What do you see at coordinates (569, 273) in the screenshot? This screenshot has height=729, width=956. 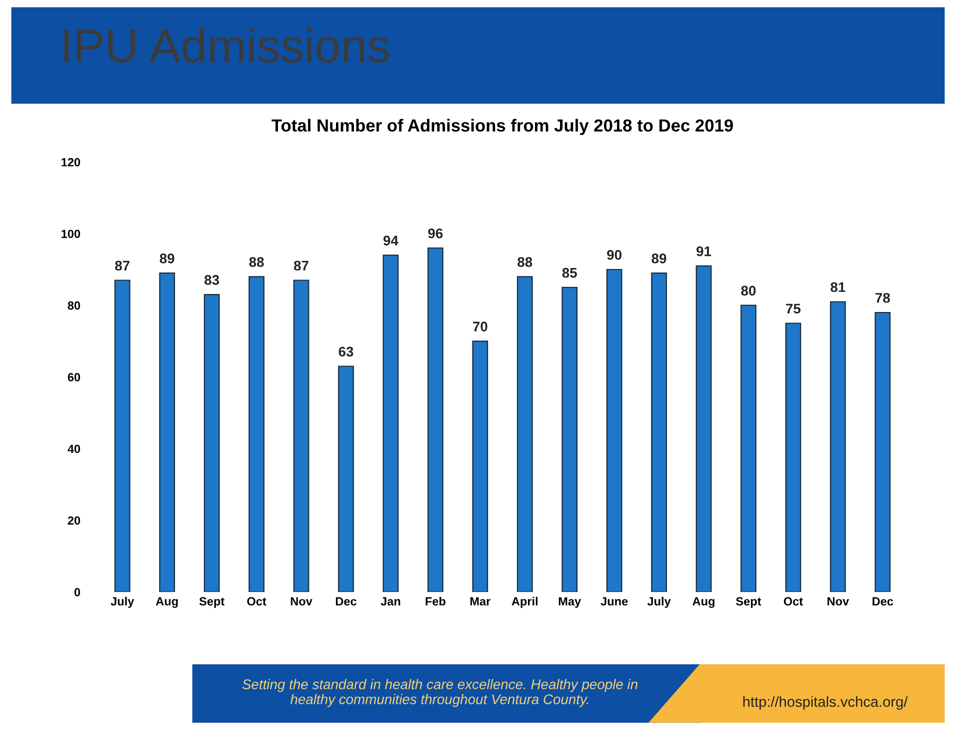 I see `data-label: 85` at bounding box center [569, 273].